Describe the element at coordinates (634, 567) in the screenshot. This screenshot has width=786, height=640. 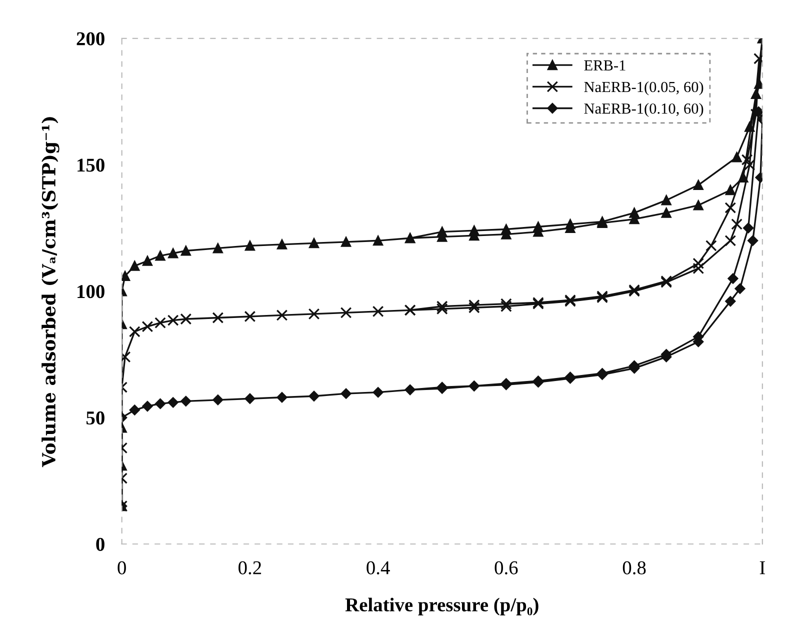
I see `x-tick-label: 0.8` at that location.